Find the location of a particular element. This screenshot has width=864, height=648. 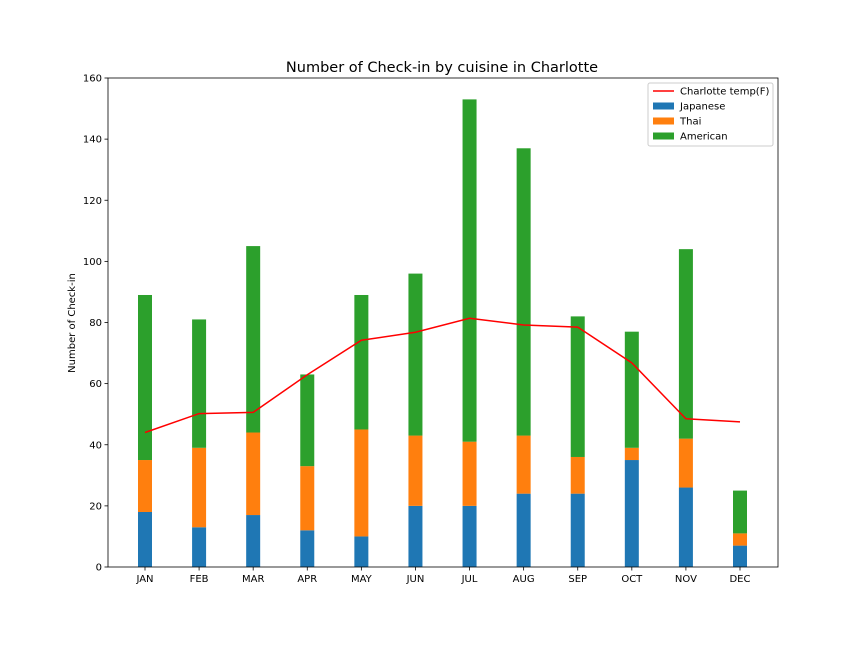

bar-thai-apr is located at coordinates (307, 498).